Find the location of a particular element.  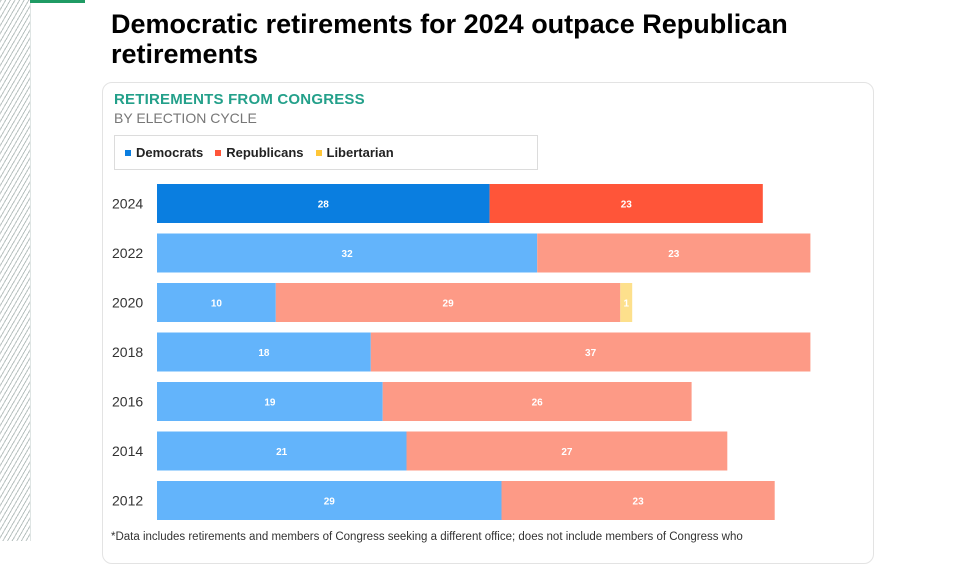

y-tick-label-2018: 2018 is located at coordinates (127, 352).